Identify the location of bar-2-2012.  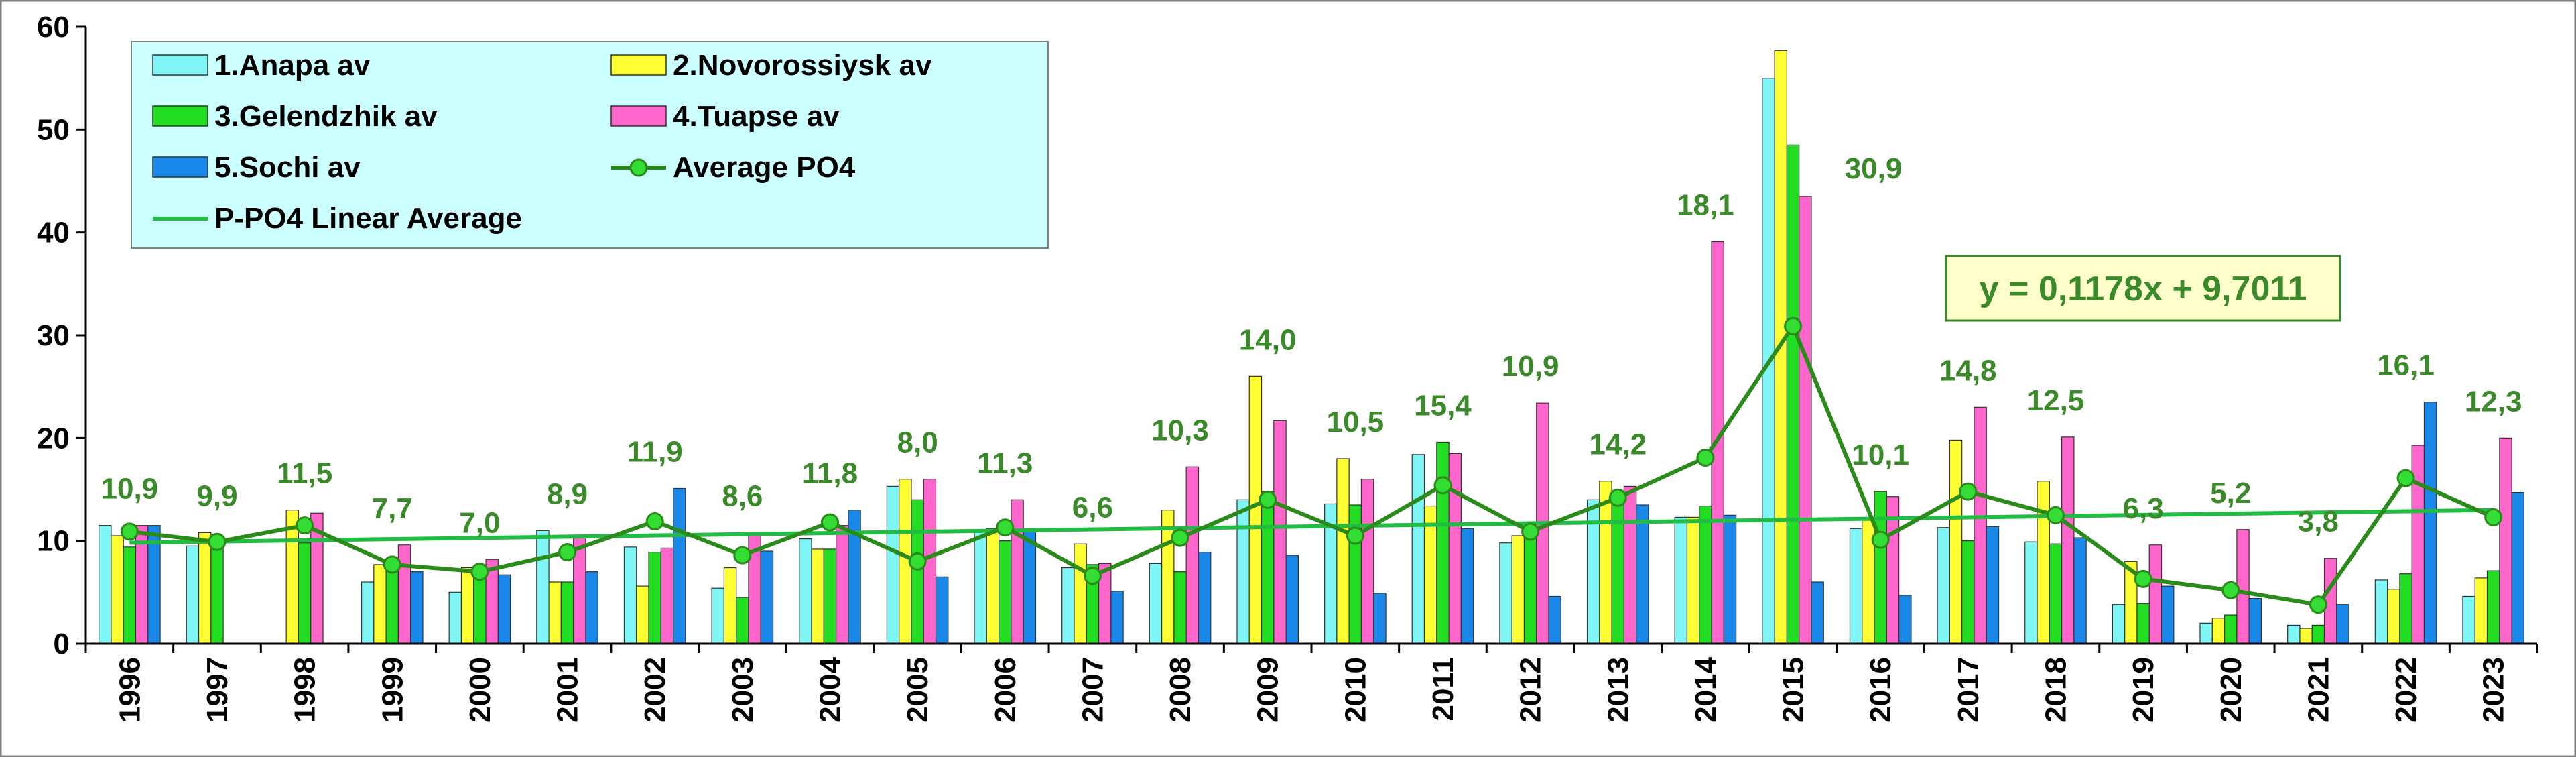
(1518, 589).